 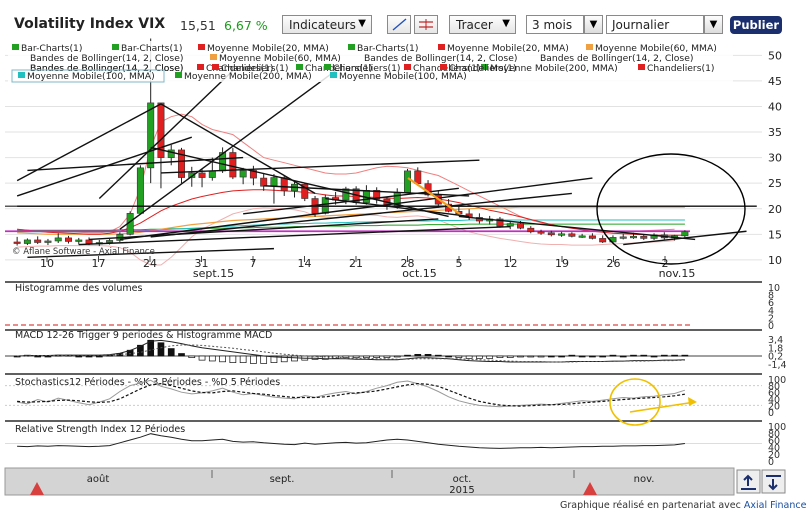 What do you see at coordinates (554, 68) in the screenshot?
I see `legend-entry: Moyenne Mobile(200, MMA)` at bounding box center [554, 68].